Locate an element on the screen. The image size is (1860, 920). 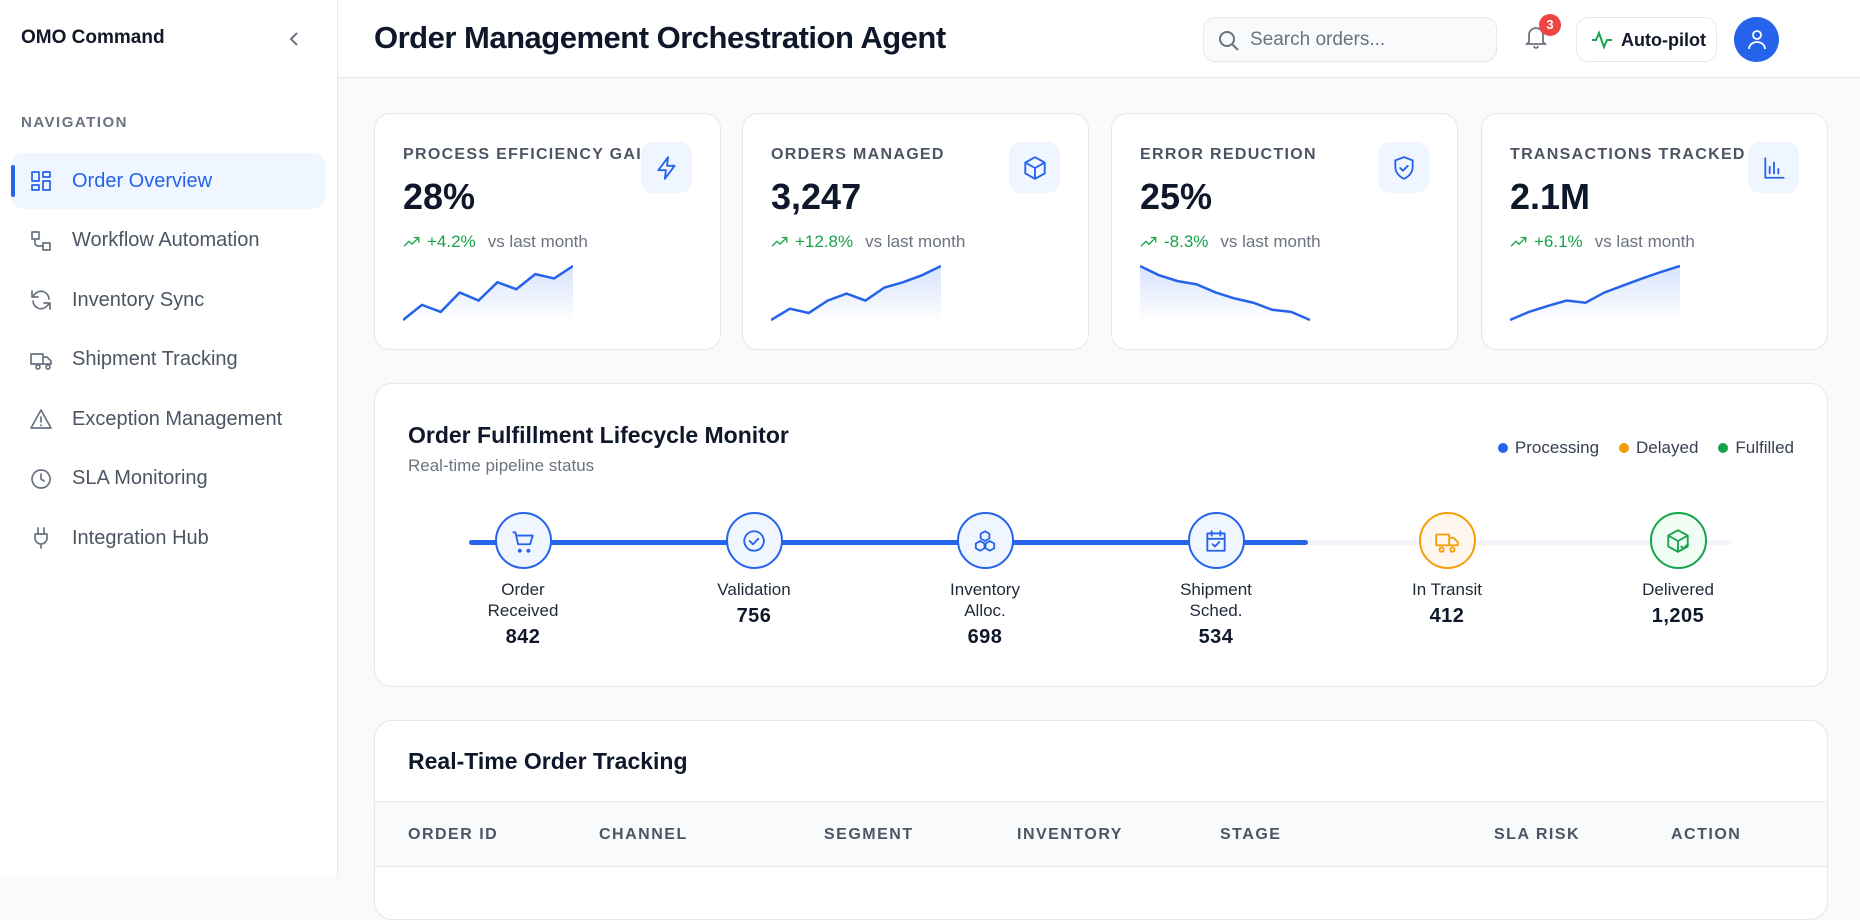
kpi-value: 25% is located at coordinates (1176, 196).